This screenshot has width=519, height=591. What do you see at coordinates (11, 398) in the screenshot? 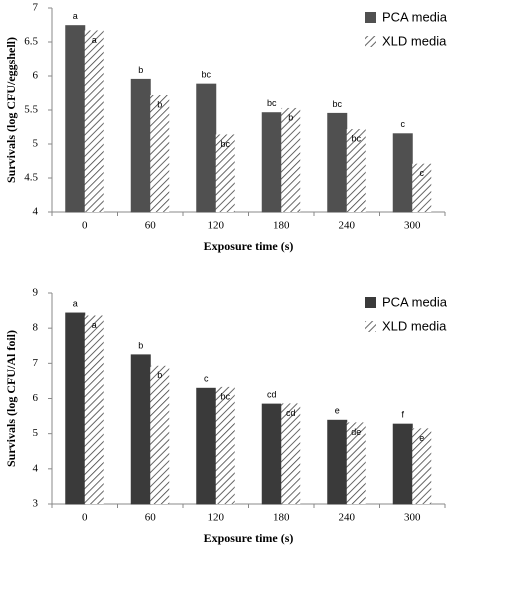
I see `y-axis-title: Survivals (log CFU/Al foil)` at bounding box center [11, 398].